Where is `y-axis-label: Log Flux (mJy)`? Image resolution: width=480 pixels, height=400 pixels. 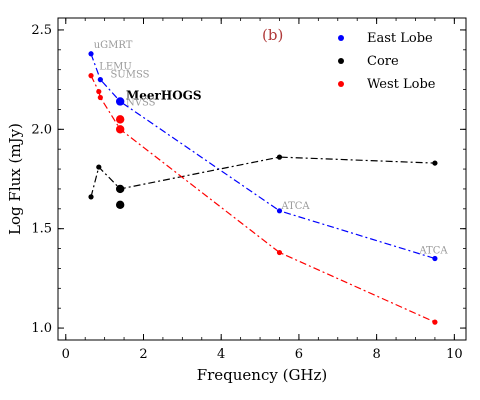
y-axis-label: Log Flux (mJy) is located at coordinates (15, 179).